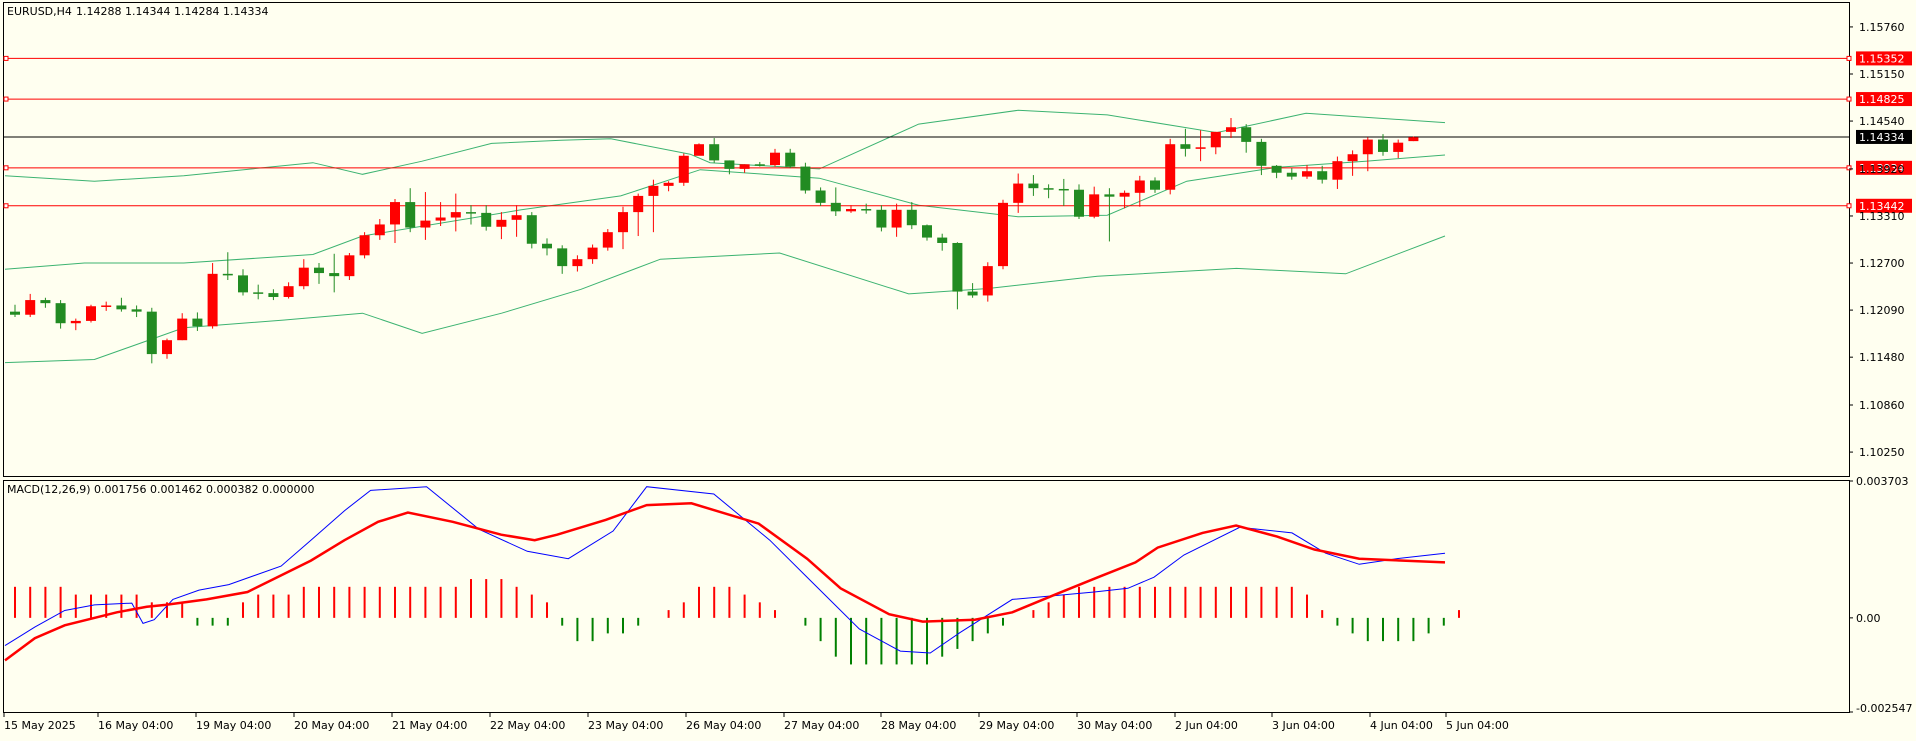  Describe the element at coordinates (6, 58) in the screenshot. I see `line-anchor-left` at that location.